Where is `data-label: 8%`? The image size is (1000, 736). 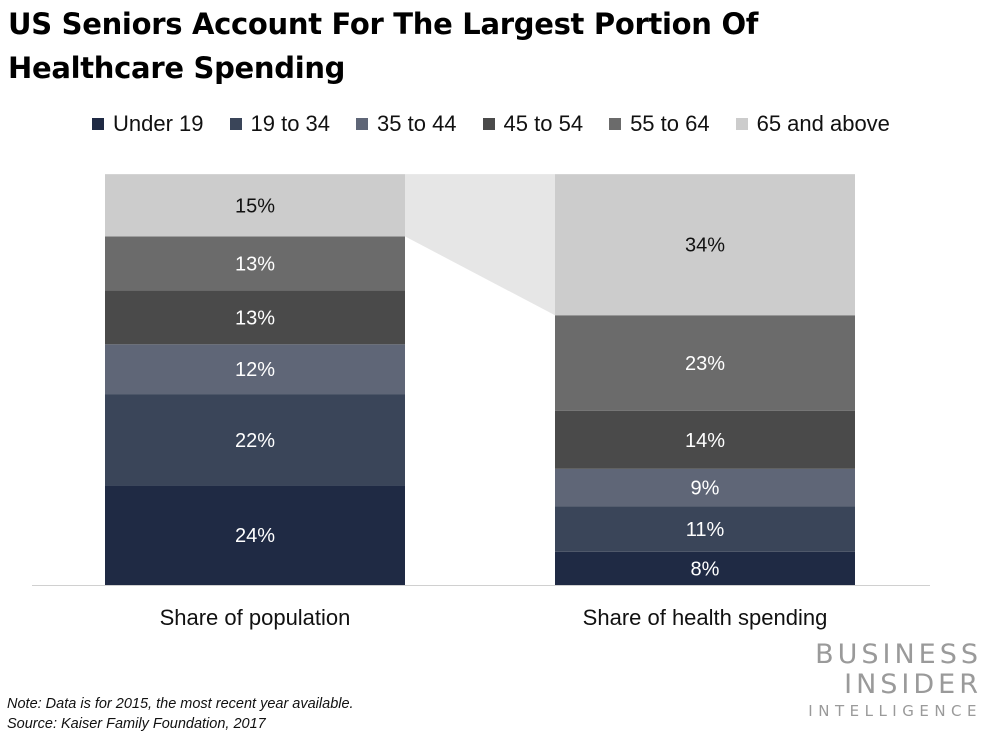 data-label: 8% is located at coordinates (705, 569).